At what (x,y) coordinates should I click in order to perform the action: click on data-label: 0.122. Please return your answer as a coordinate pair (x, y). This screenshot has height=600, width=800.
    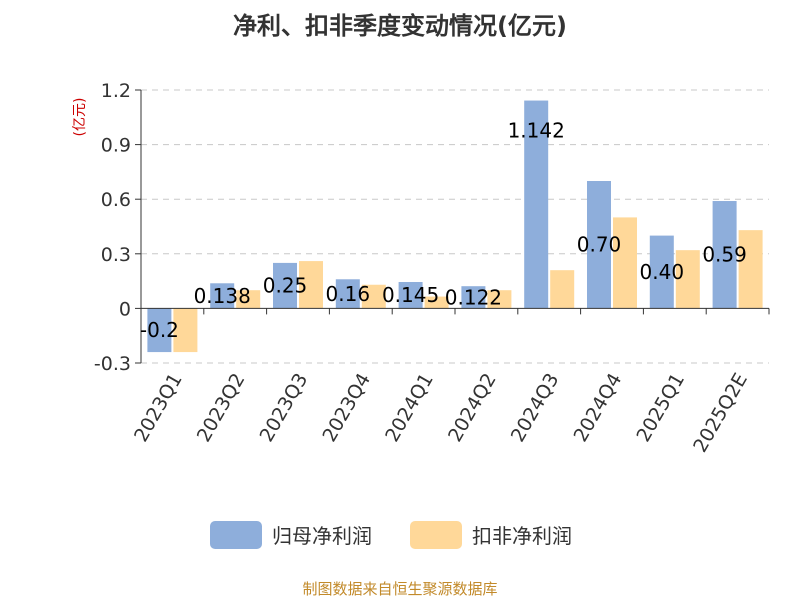
    Looking at the image, I should click on (473, 297).